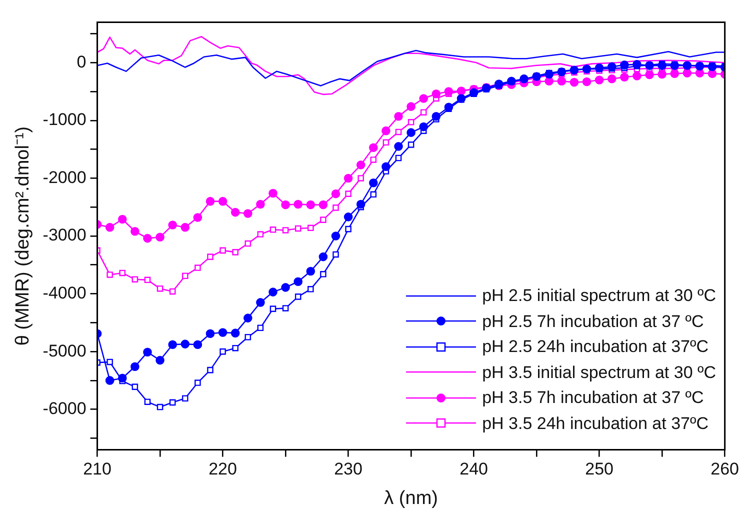 This screenshot has width=750, height=522. What do you see at coordinates (222, 469) in the screenshot?
I see `x-tick-label: 220` at bounding box center [222, 469].